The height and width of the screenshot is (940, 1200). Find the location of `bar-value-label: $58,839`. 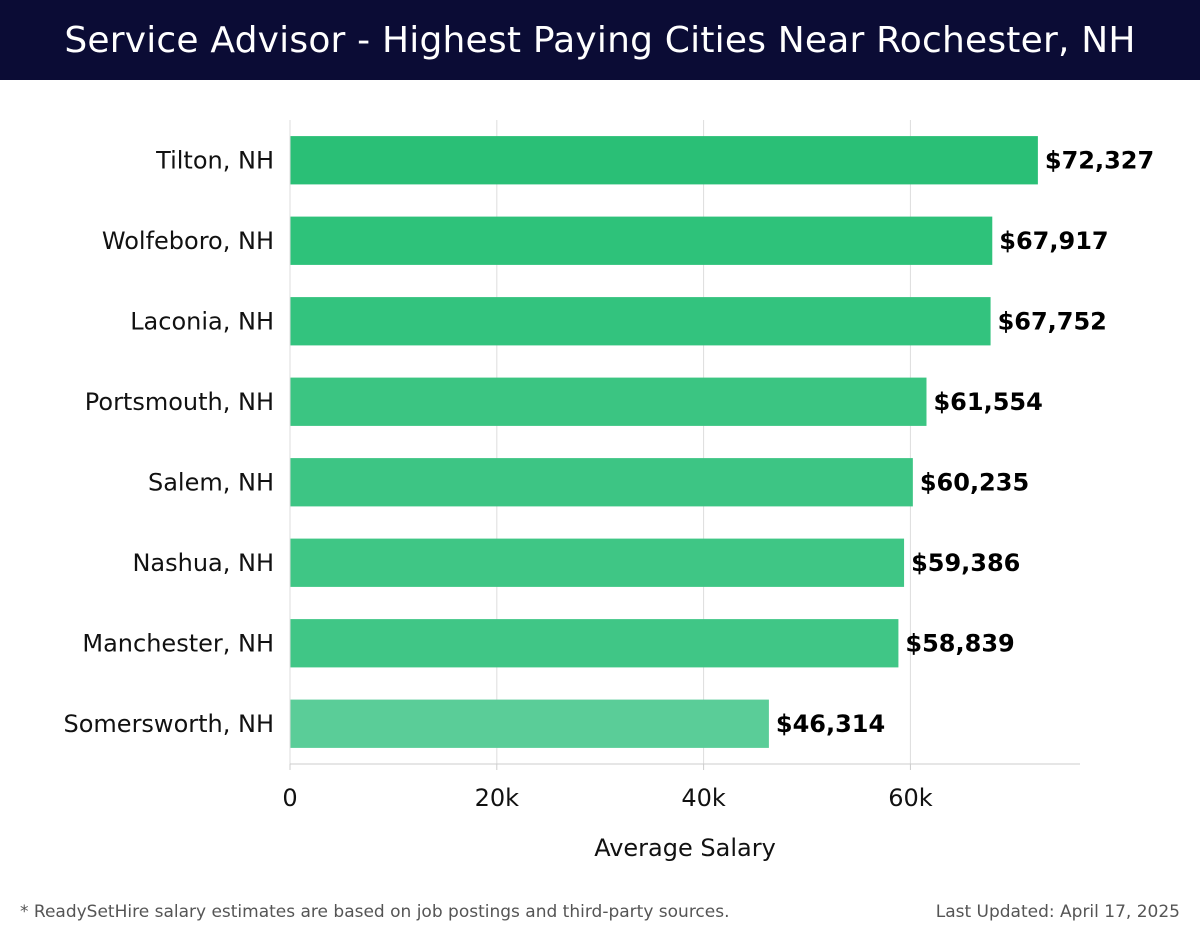

bar-value-label: $58,839 is located at coordinates (959, 643).